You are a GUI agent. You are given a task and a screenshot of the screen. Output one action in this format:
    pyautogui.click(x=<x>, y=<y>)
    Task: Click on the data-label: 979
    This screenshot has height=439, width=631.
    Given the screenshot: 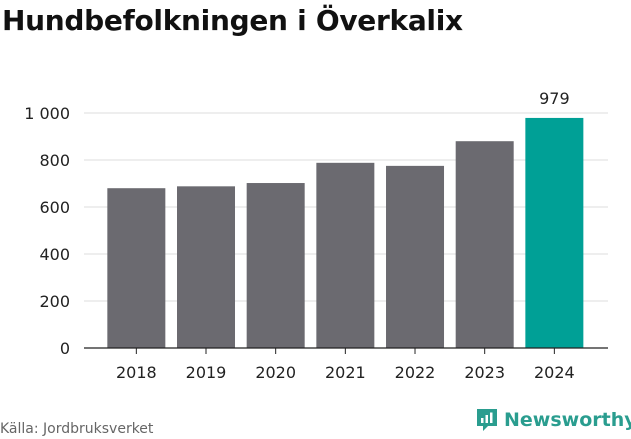 What is the action you would take?
    pyautogui.click(x=554, y=98)
    